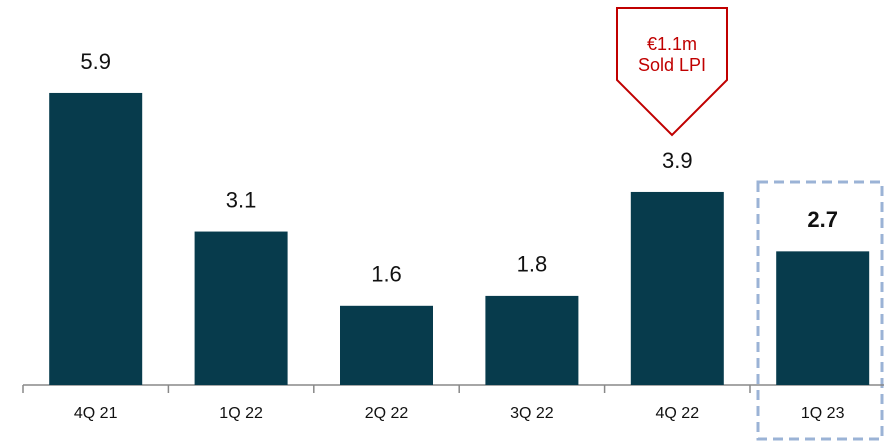 The width and height of the screenshot is (884, 441). I want to click on value-label: 3.1, so click(241, 199).